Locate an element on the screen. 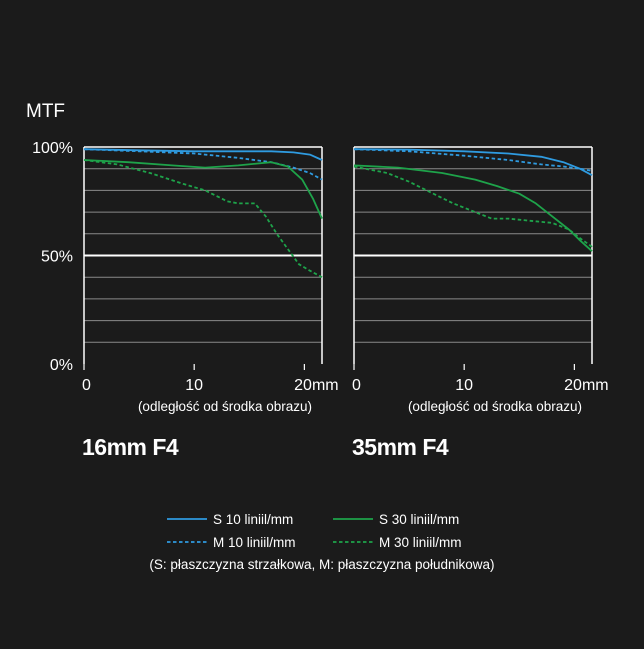  legend-label: S 10 liniil/mm is located at coordinates (253, 519).